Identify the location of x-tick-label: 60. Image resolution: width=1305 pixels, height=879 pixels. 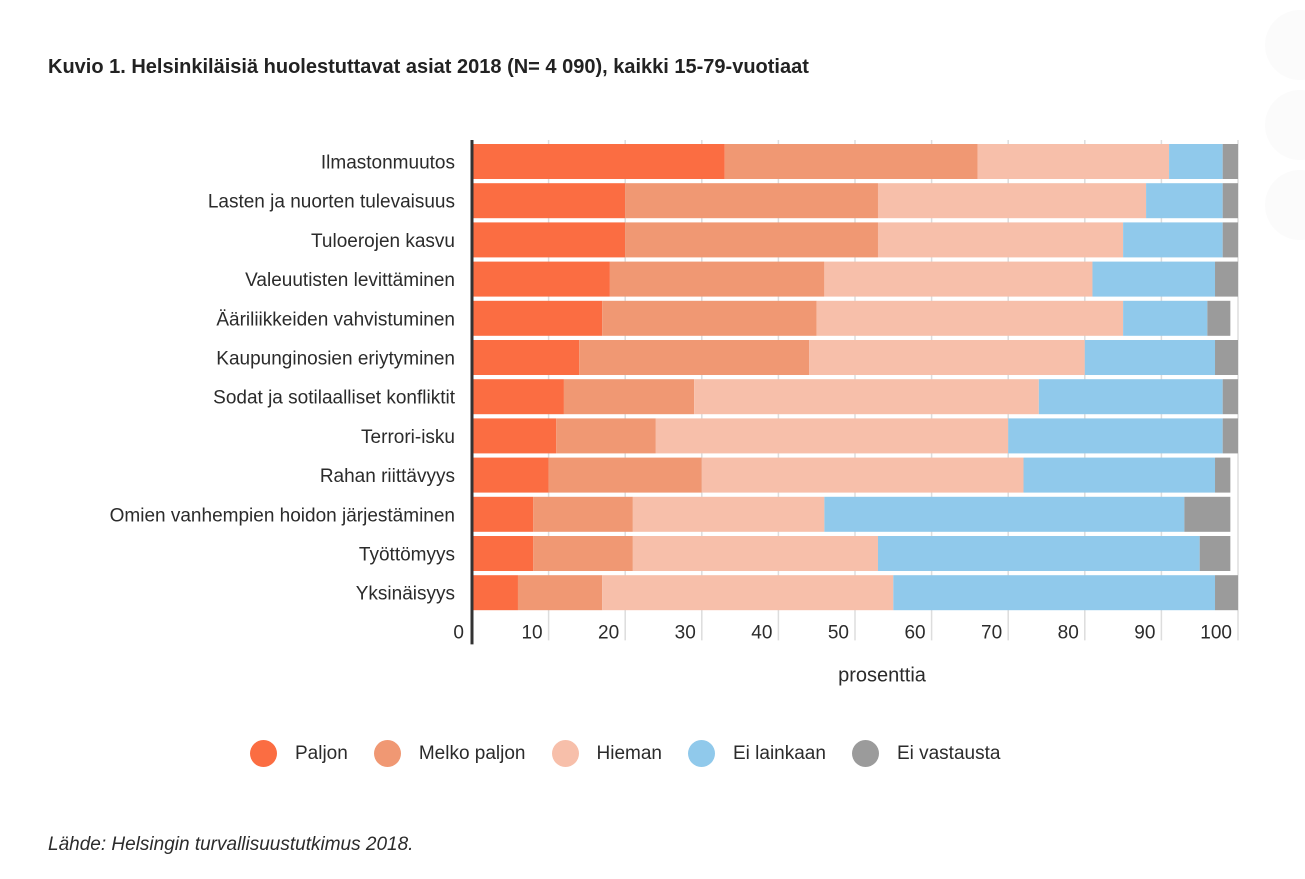
(914, 632).